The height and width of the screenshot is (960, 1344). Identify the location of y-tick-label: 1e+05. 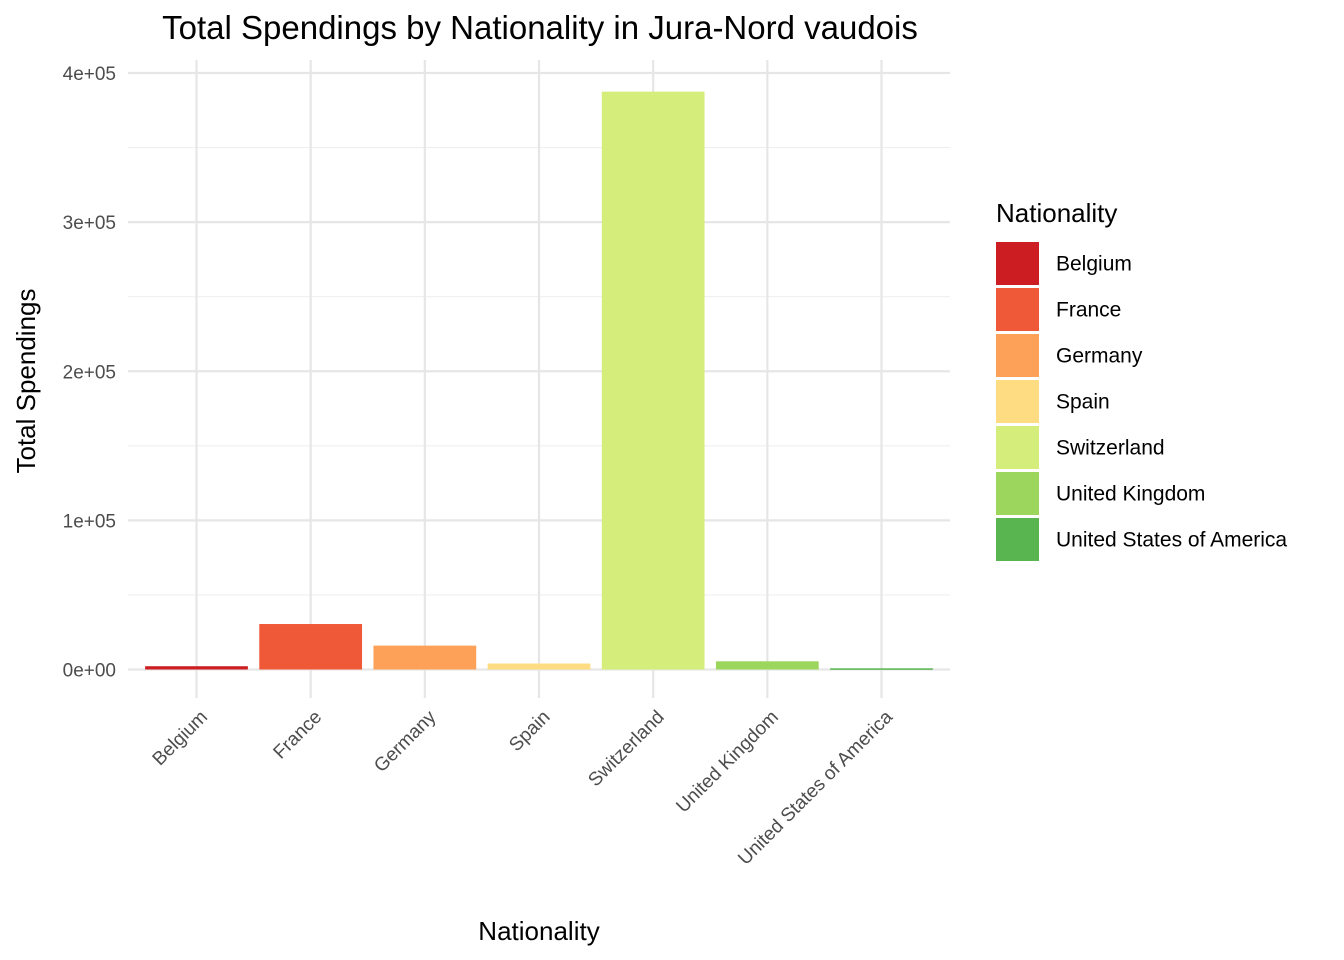
(89, 521).